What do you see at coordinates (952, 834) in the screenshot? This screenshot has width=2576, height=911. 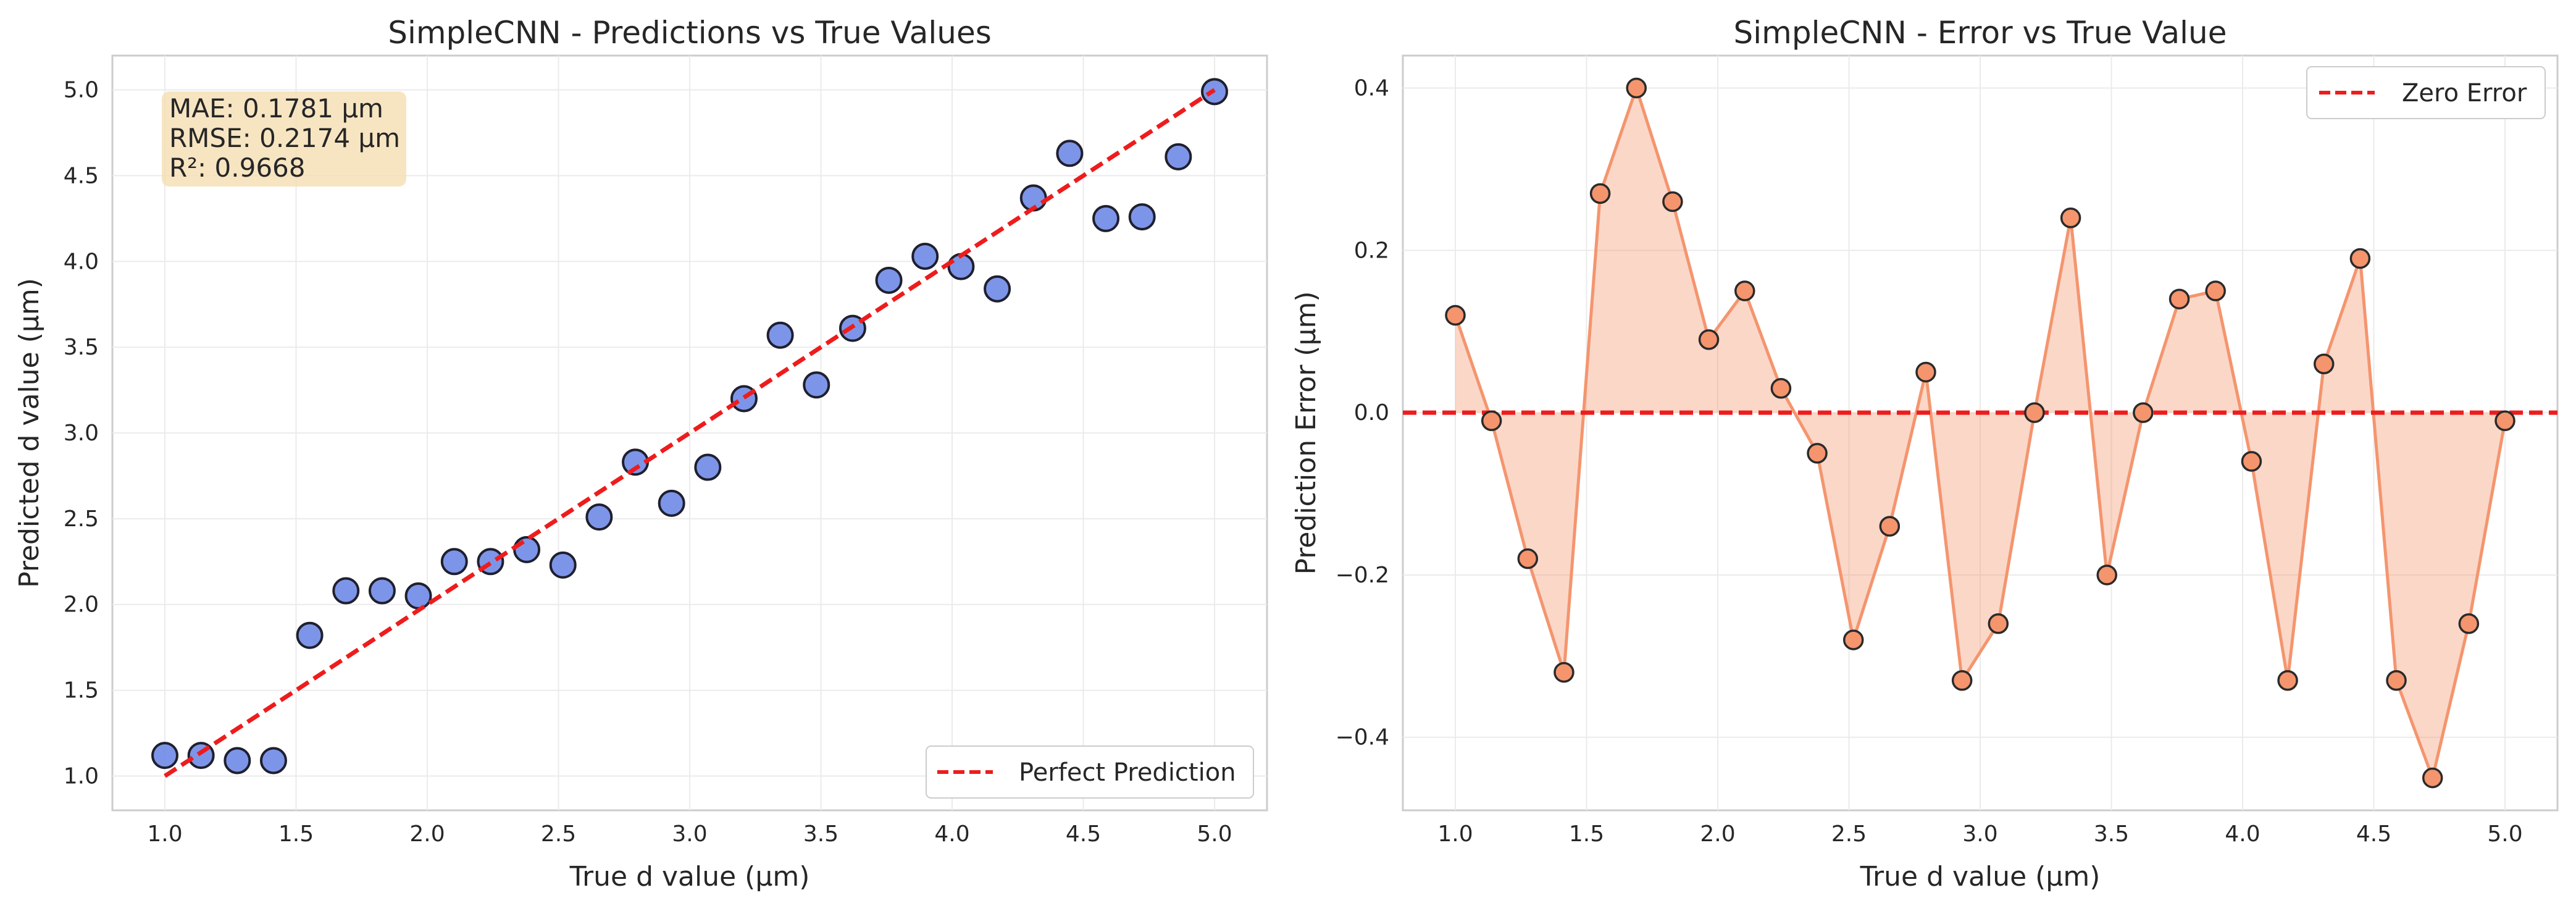 I see `x-tick-label: 4.0` at bounding box center [952, 834].